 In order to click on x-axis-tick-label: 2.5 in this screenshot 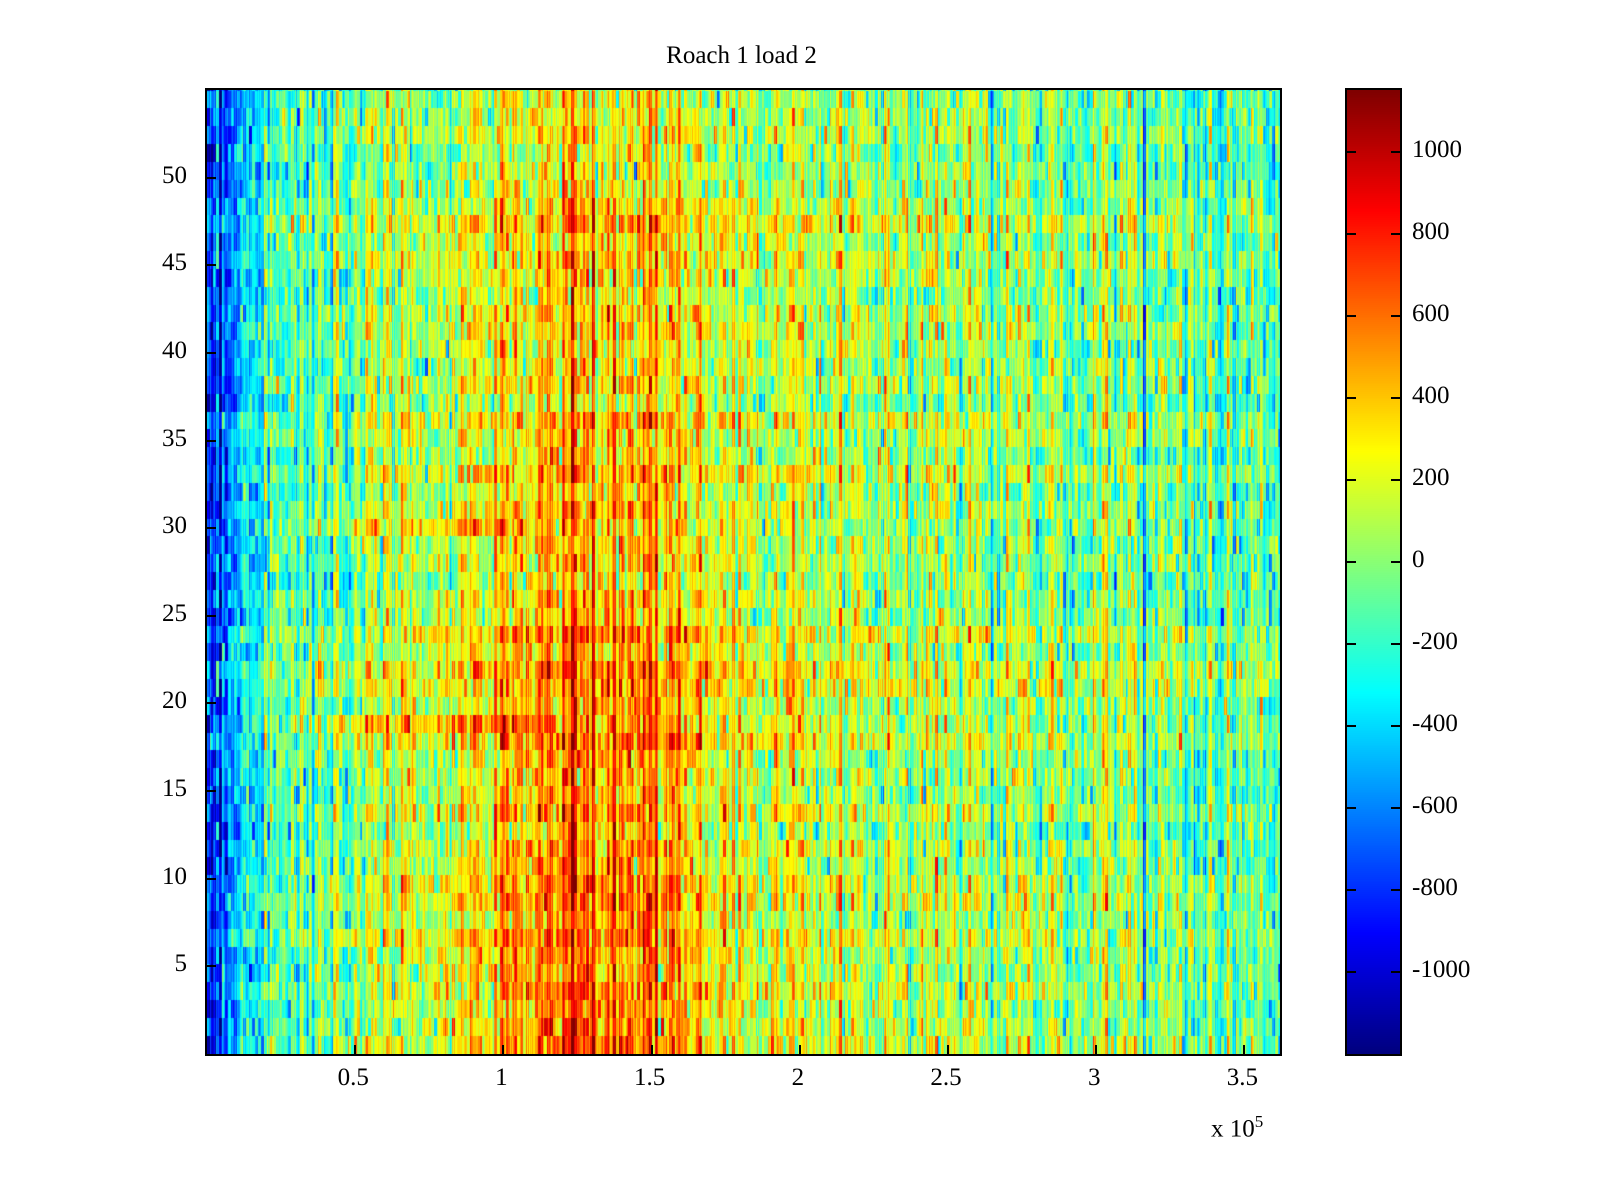, I will do `click(946, 1077)`.